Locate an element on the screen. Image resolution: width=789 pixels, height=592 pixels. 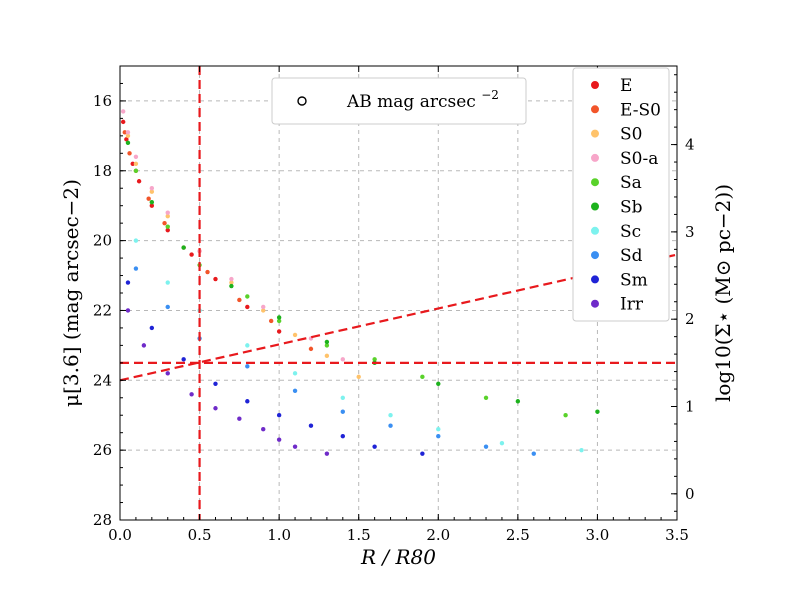
legend-label-sd: Sd is located at coordinates (631, 256).